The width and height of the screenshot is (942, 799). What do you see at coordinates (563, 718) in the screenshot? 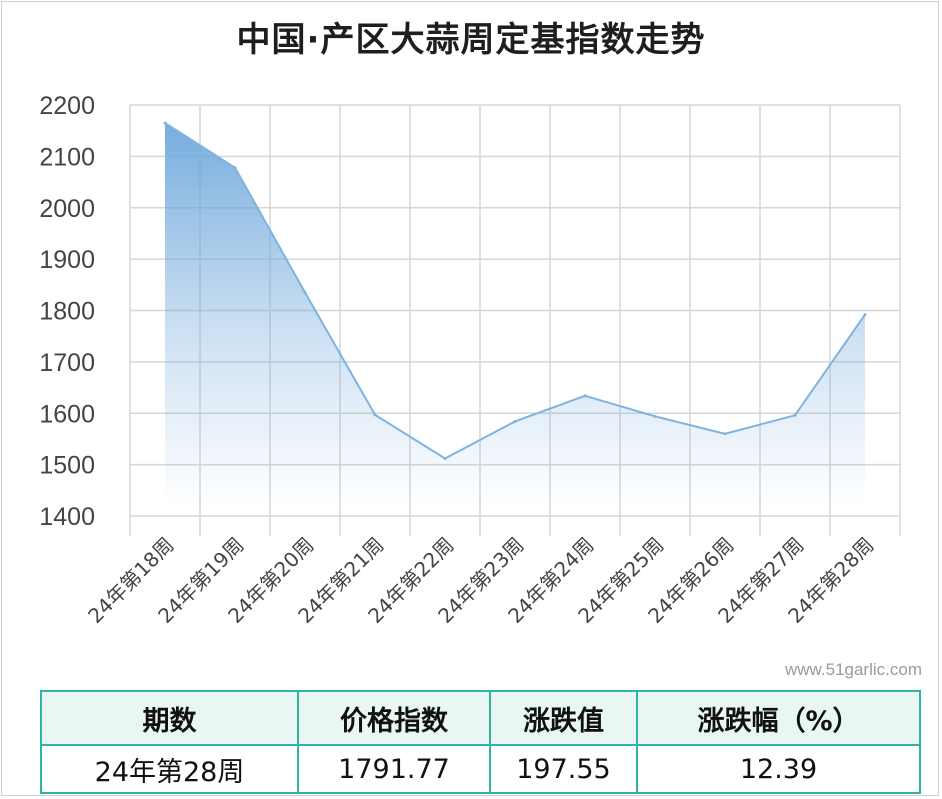
I see `header-change-value: 涨跌值` at bounding box center [563, 718].